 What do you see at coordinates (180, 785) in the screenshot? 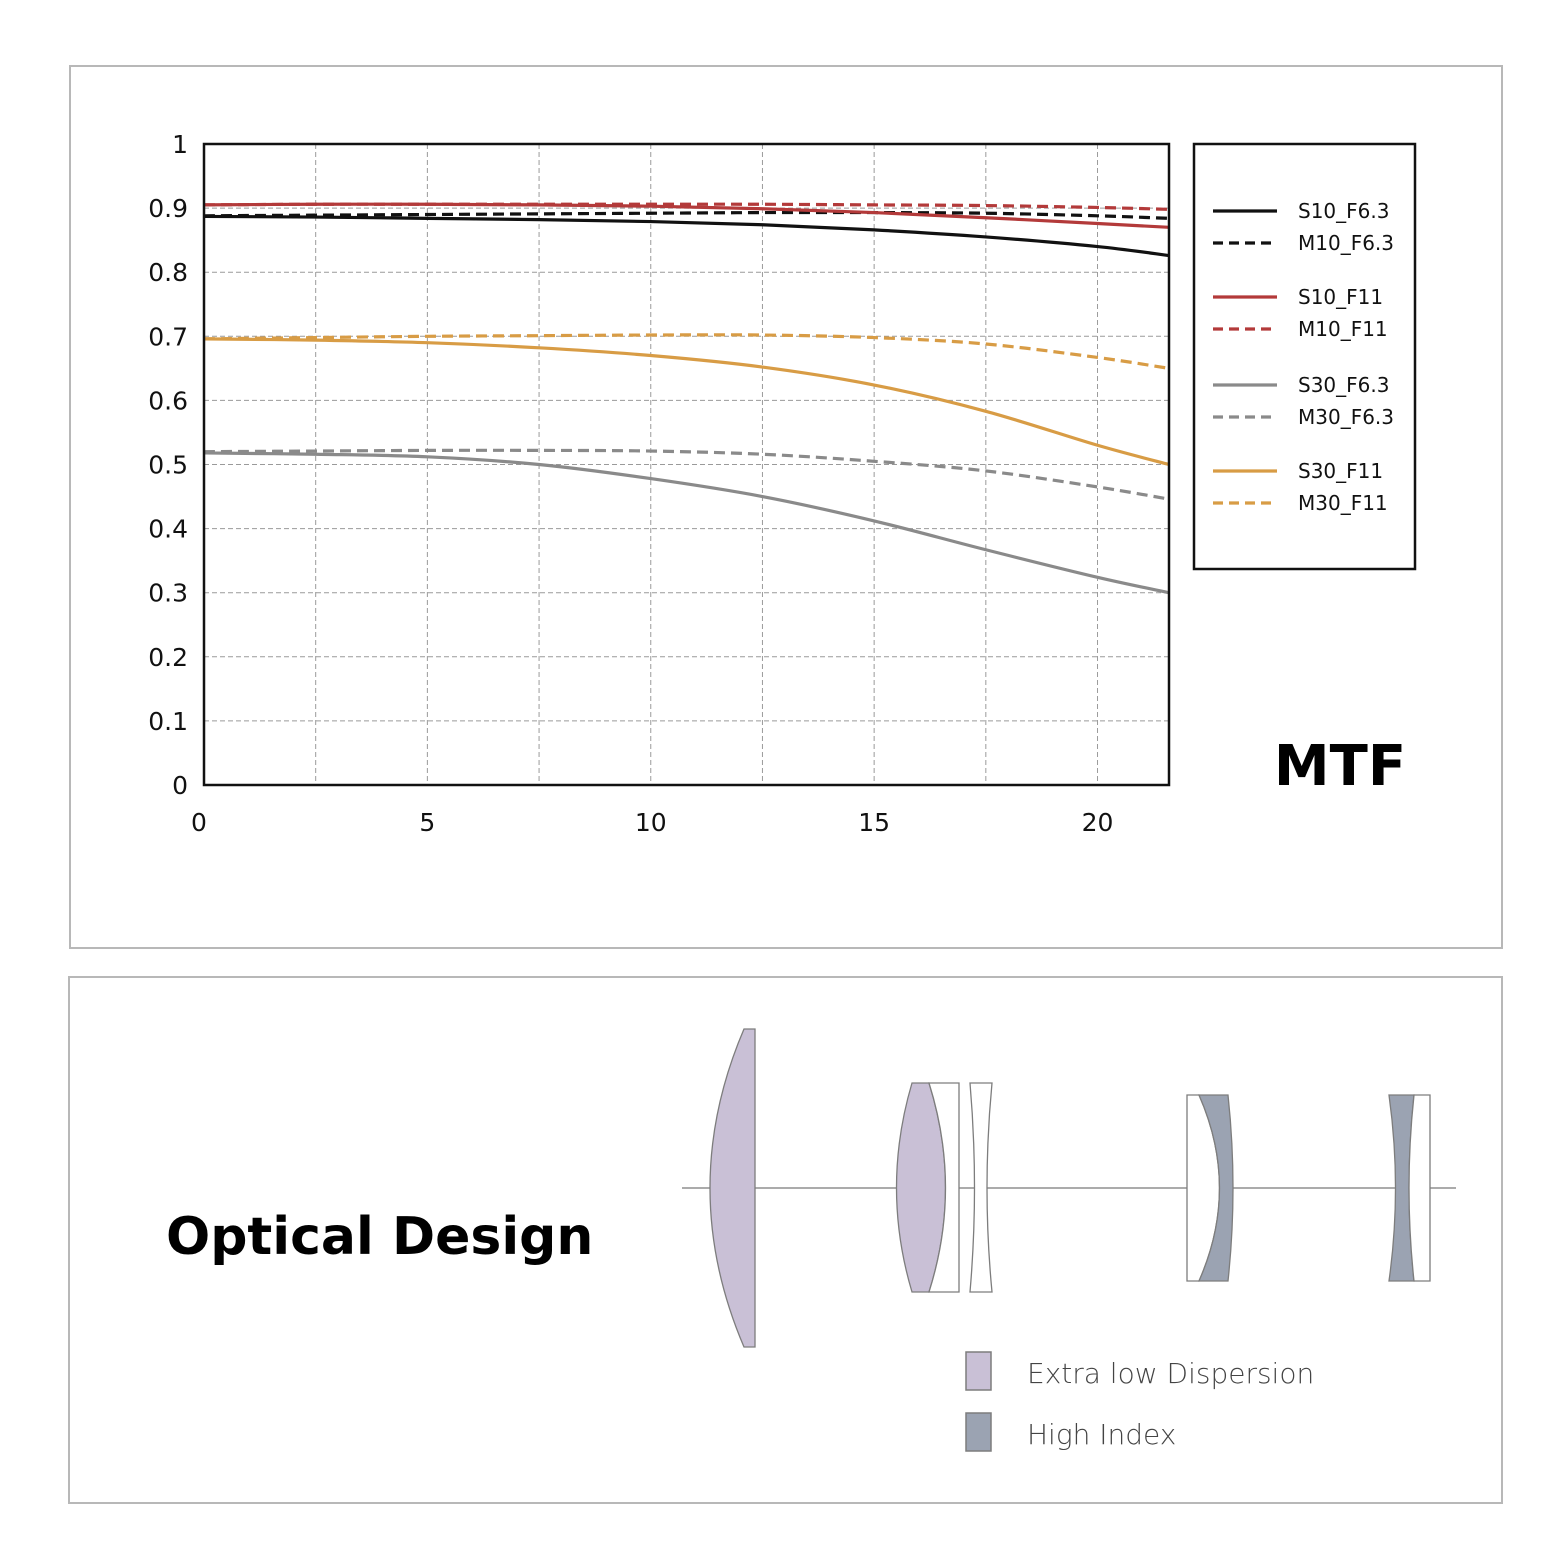
I see `y-tick-label: 0` at bounding box center [180, 785].